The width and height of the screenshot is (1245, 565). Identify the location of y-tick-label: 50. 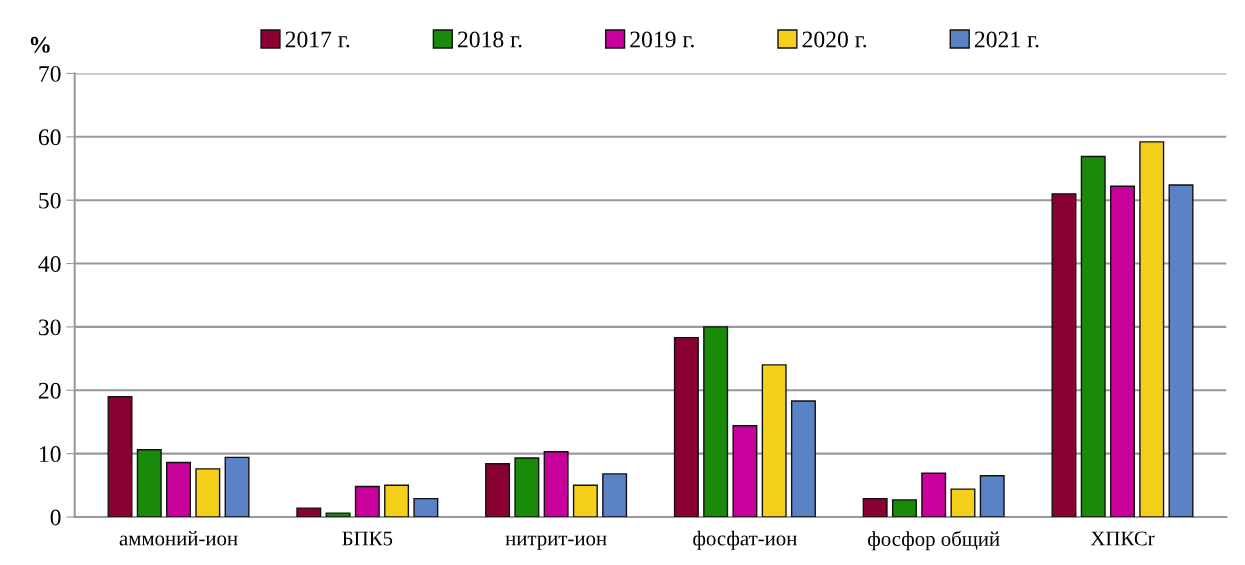
(50, 200).